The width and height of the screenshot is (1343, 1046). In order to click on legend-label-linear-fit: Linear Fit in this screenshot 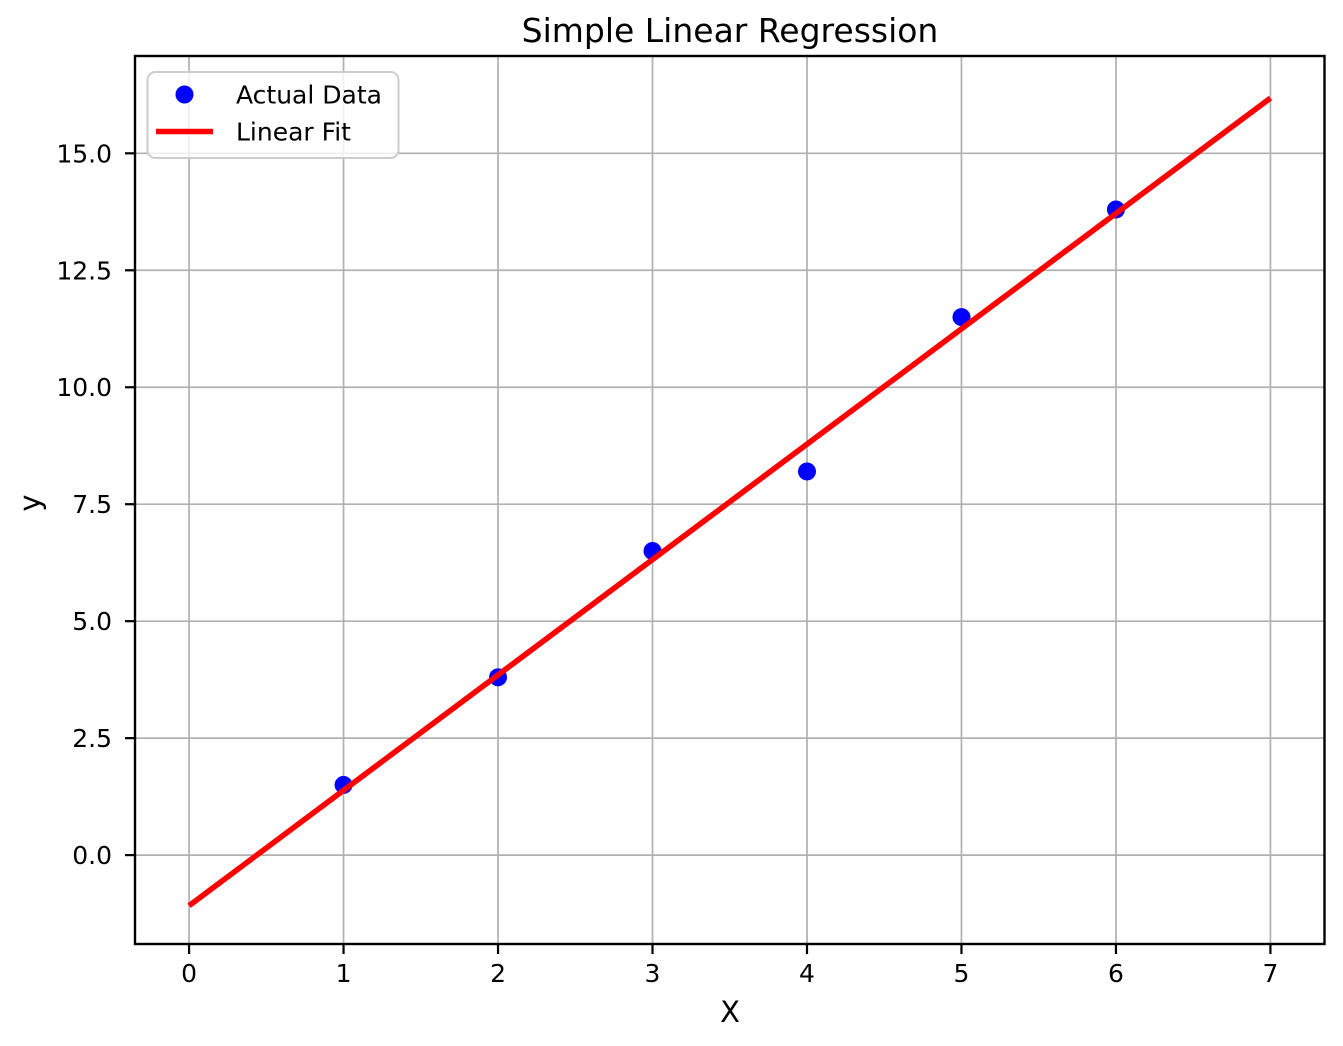, I will do `click(293, 132)`.